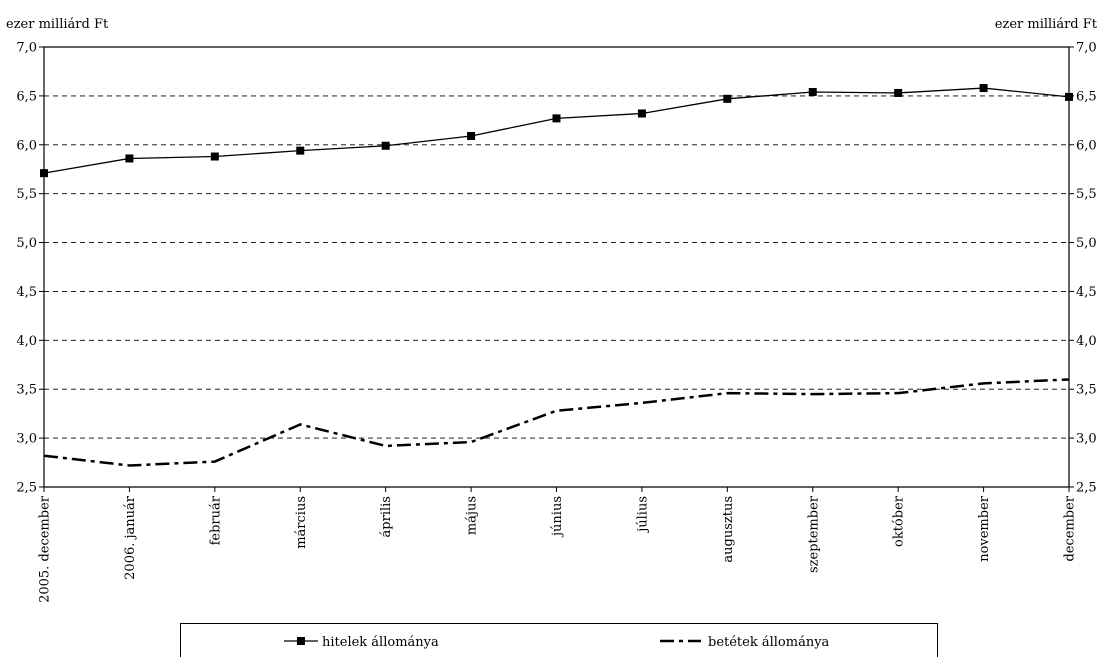  What do you see at coordinates (301, 522) in the screenshot?
I see `x-tick-label: március` at bounding box center [301, 522].